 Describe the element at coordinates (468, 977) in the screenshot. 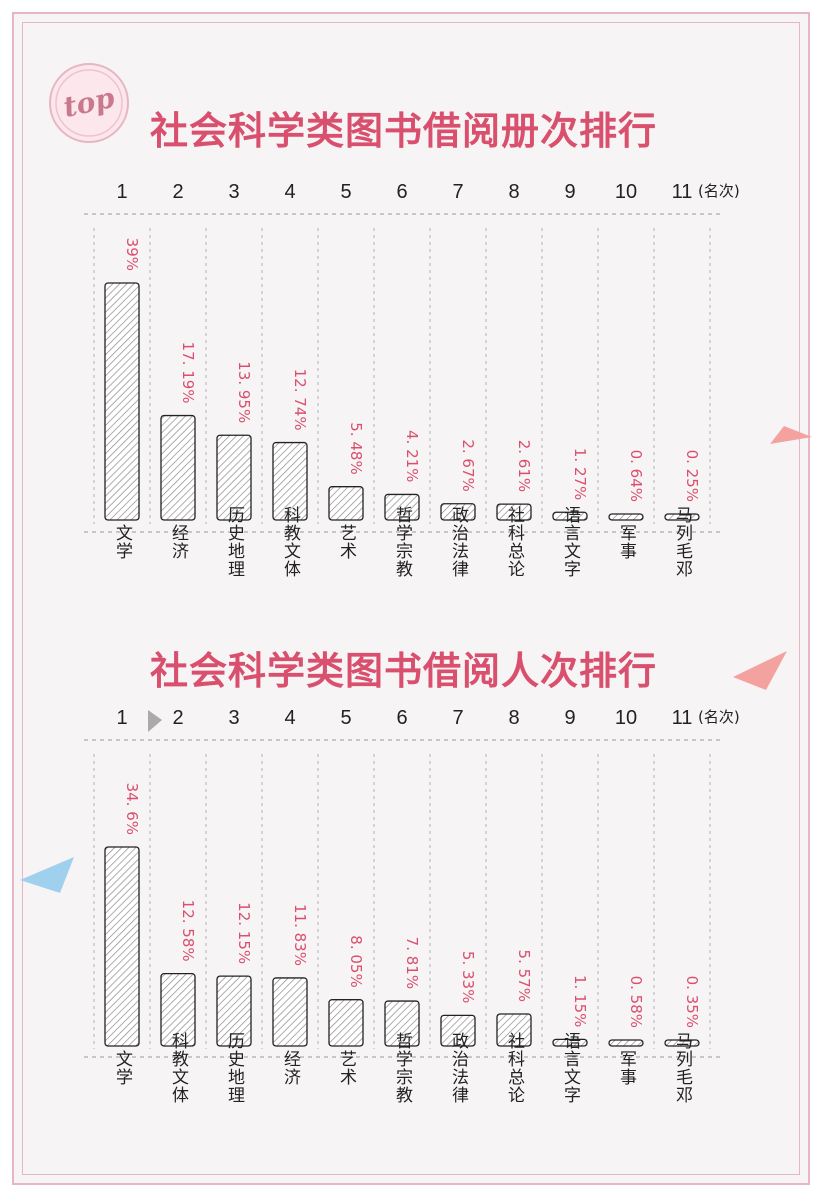

I see `value-label: 5. 33%` at that location.